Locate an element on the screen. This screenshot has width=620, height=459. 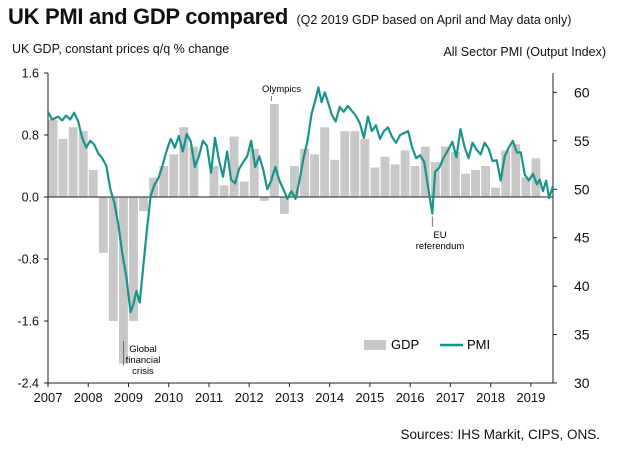
legend: GDP PMI is located at coordinates (427, 344).